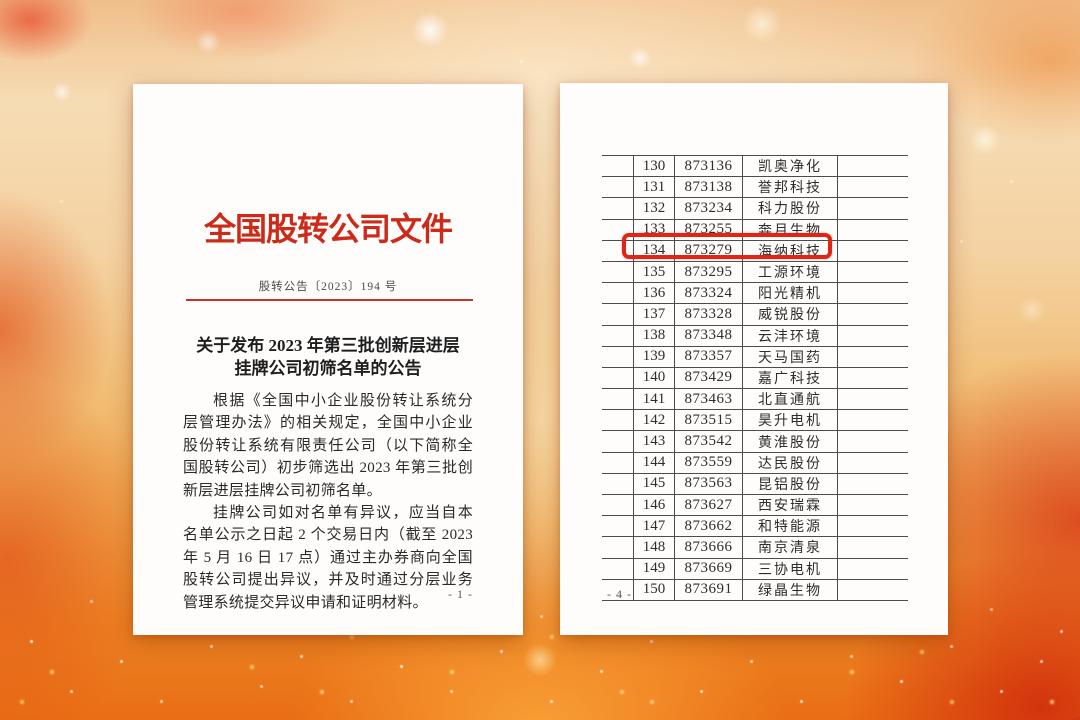 The image size is (1080, 720). What do you see at coordinates (789, 378) in the screenshot?
I see `company-name-cell: 嘉广科技` at bounding box center [789, 378].